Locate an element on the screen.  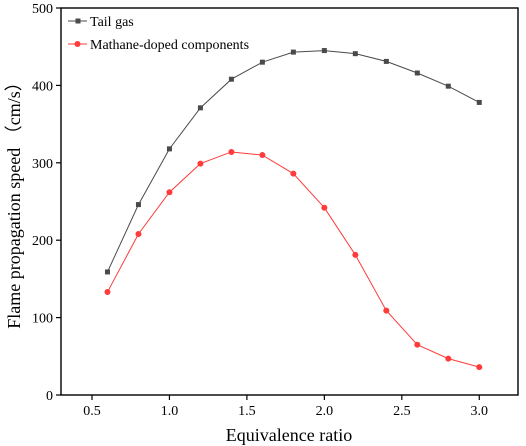
x-axis-ticks is located at coordinates (285, 397).